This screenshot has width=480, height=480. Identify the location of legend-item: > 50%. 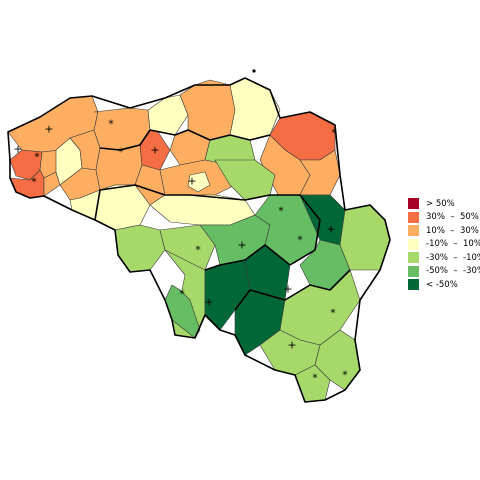
(444, 204).